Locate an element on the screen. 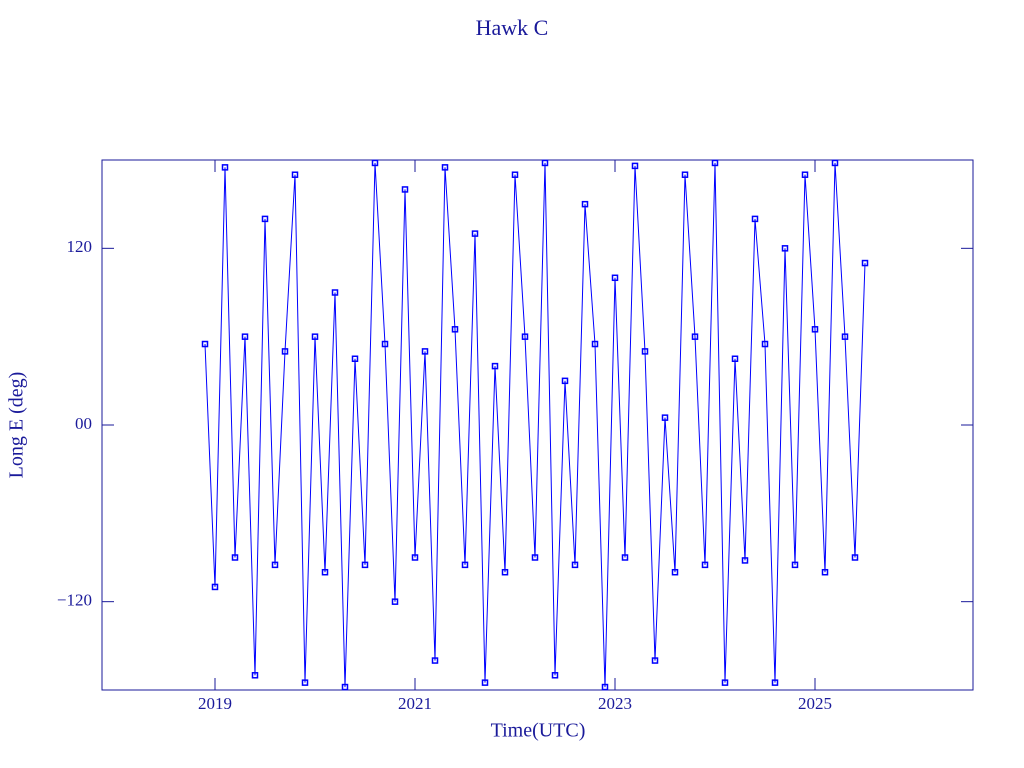 The height and width of the screenshot is (768, 1024). y-tick-label: 00 is located at coordinates (83, 423).